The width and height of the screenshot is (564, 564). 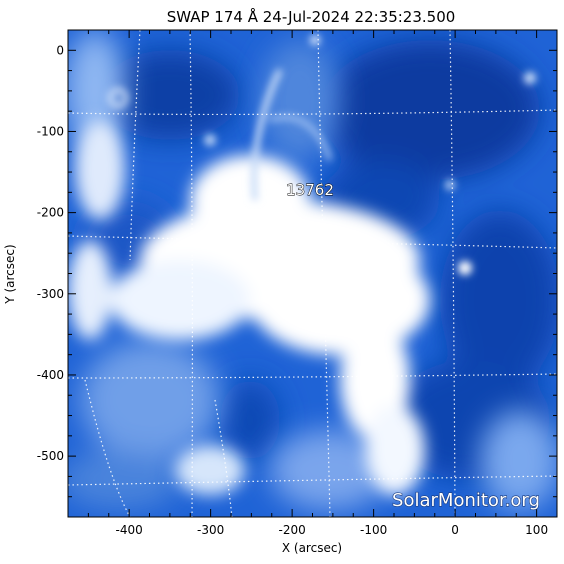 What do you see at coordinates (50, 213) in the screenshot?
I see `y-tick-label: -200` at bounding box center [50, 213].